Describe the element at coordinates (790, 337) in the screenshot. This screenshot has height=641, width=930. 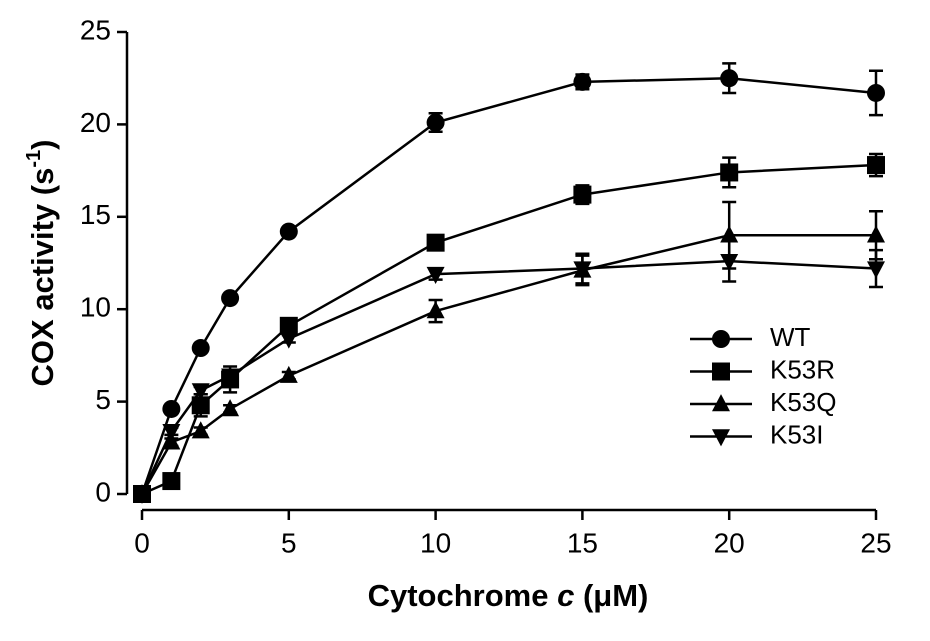
I see `legend-label: WT` at that location.